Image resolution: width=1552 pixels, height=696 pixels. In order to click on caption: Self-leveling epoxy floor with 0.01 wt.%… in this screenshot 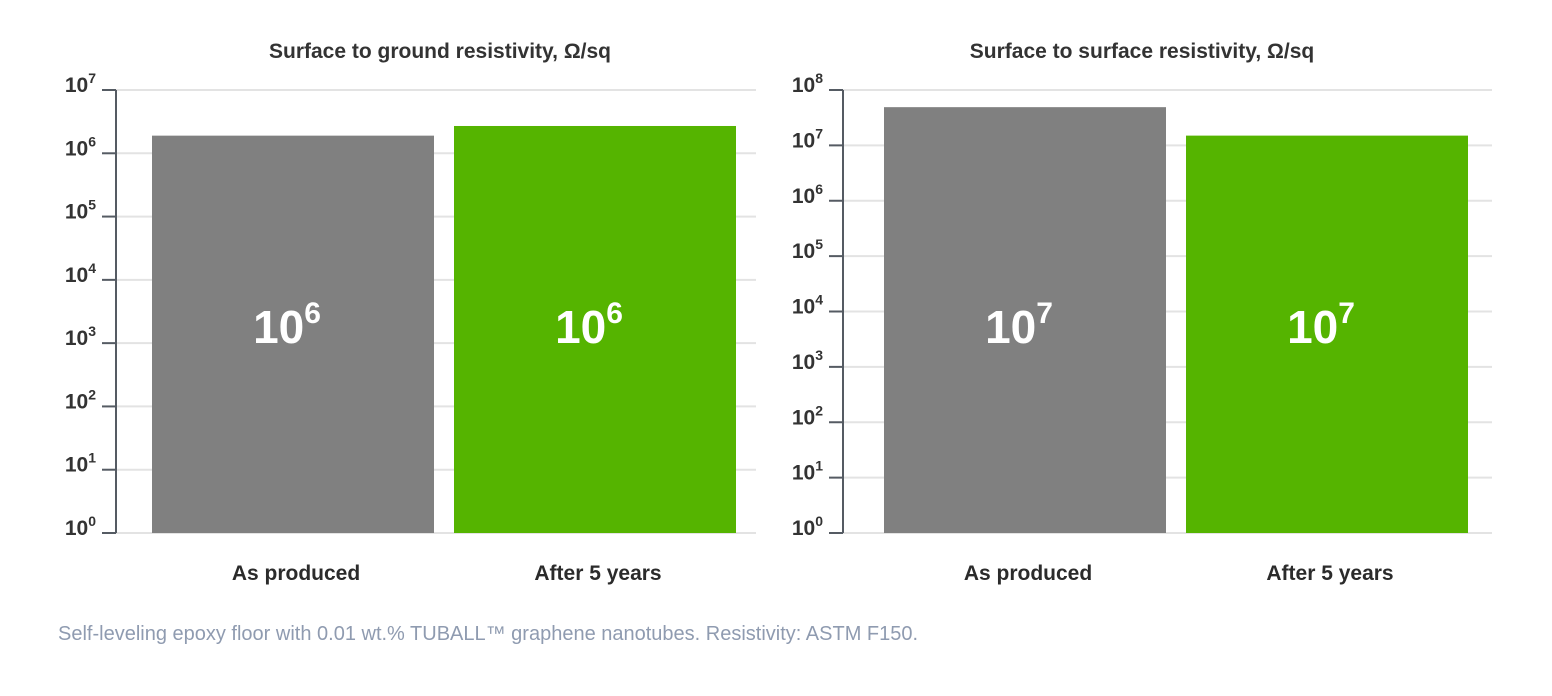, I will do `click(488, 634)`.